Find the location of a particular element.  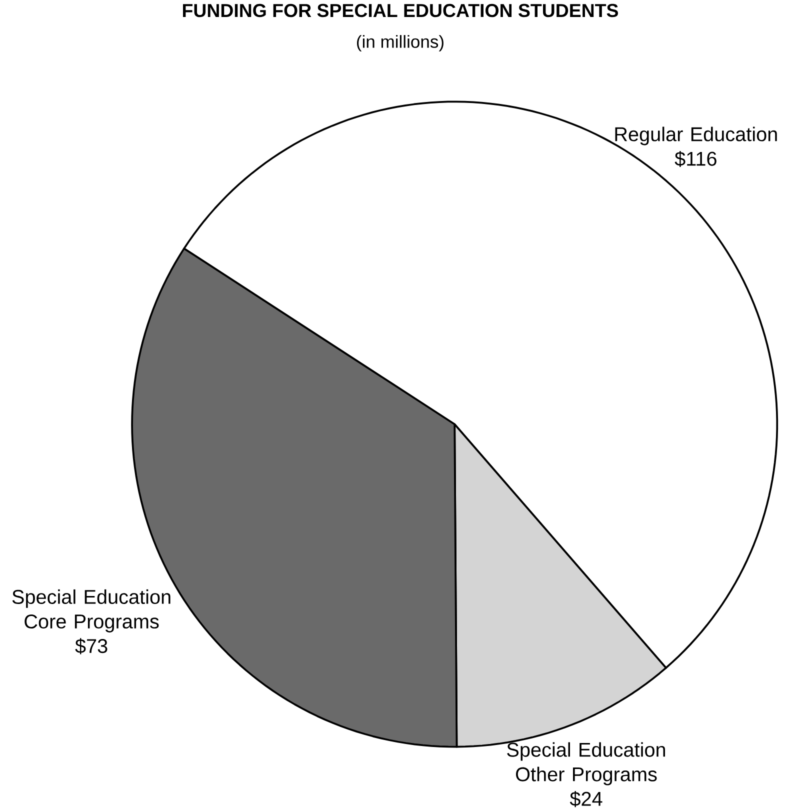

data-label: $73 is located at coordinates (91, 646).